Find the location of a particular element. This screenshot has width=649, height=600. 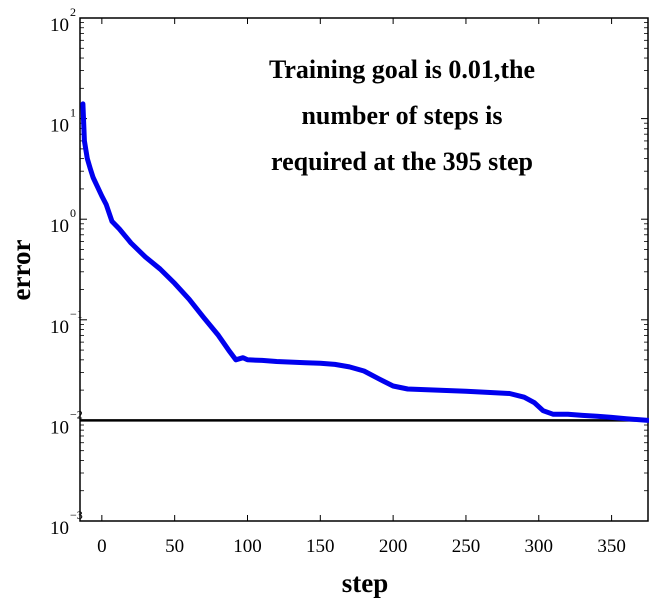

x-tick-label: 150 is located at coordinates (320, 546).